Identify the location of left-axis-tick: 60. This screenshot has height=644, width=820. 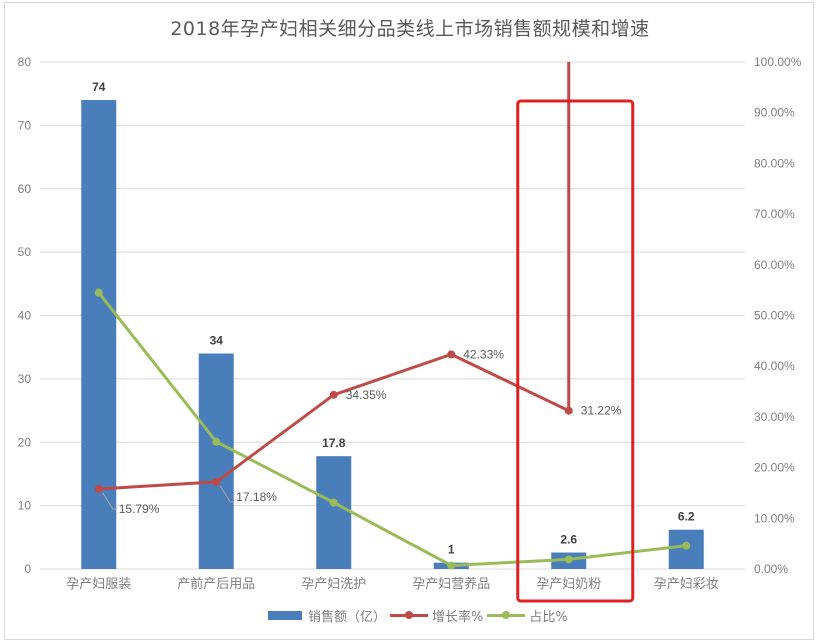
(25, 189).